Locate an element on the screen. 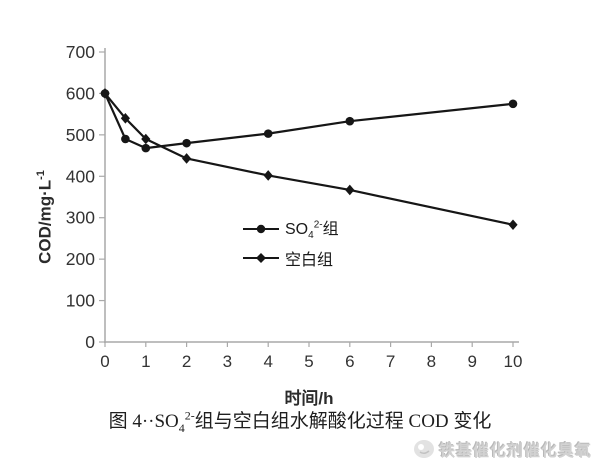  x-tick-label: 4 is located at coordinates (267, 361).